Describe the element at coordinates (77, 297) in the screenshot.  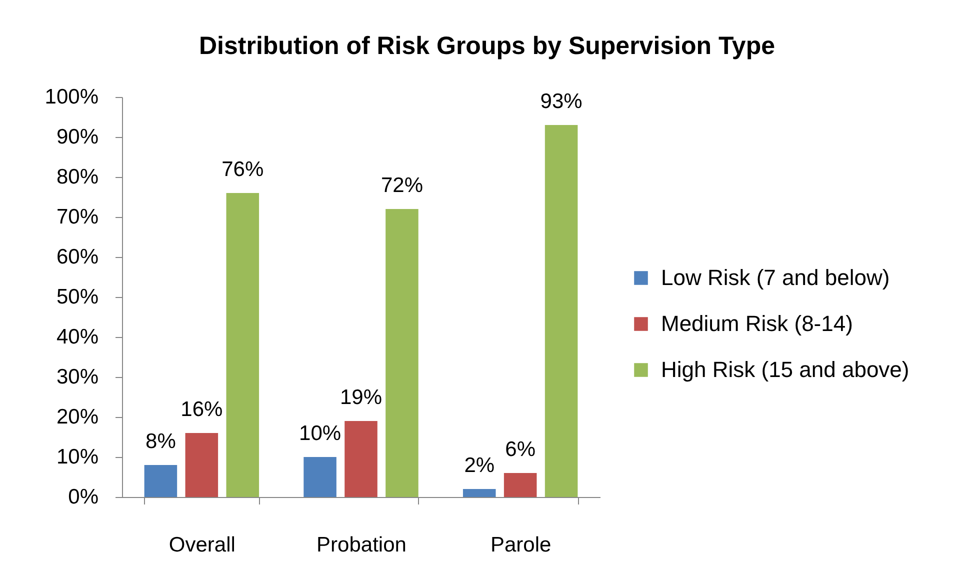
I see `y-tick-label: 50%` at that location.